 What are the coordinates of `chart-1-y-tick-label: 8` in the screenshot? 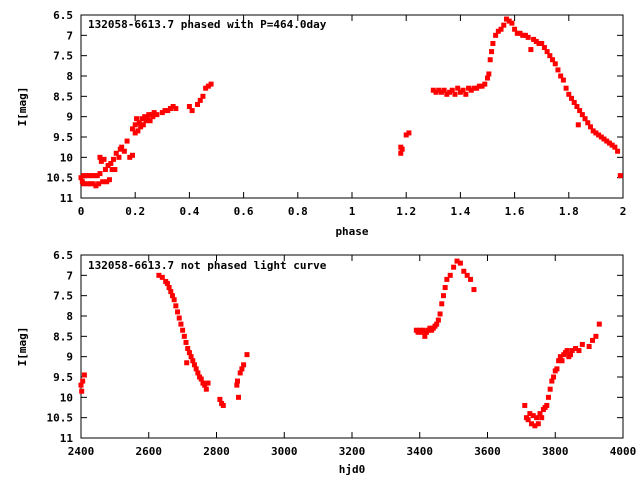 It's located at (69, 76).